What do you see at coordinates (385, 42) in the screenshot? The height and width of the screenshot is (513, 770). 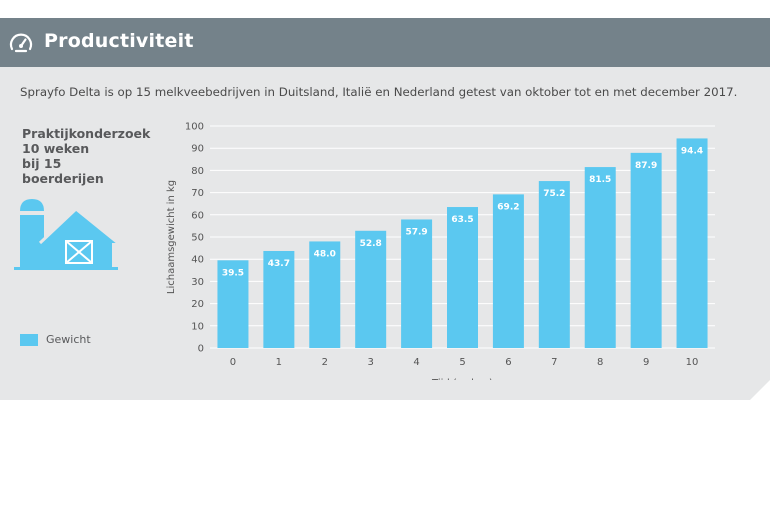 I see `section-header: Productiviteit` at bounding box center [385, 42].